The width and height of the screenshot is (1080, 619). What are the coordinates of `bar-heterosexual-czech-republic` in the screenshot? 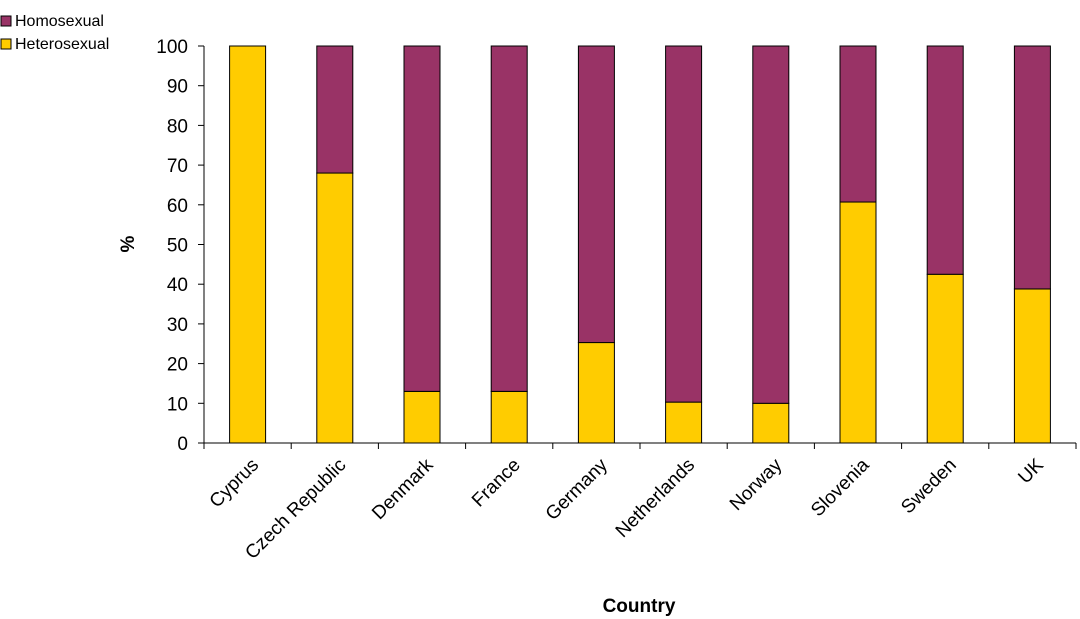 It's located at (335, 308).